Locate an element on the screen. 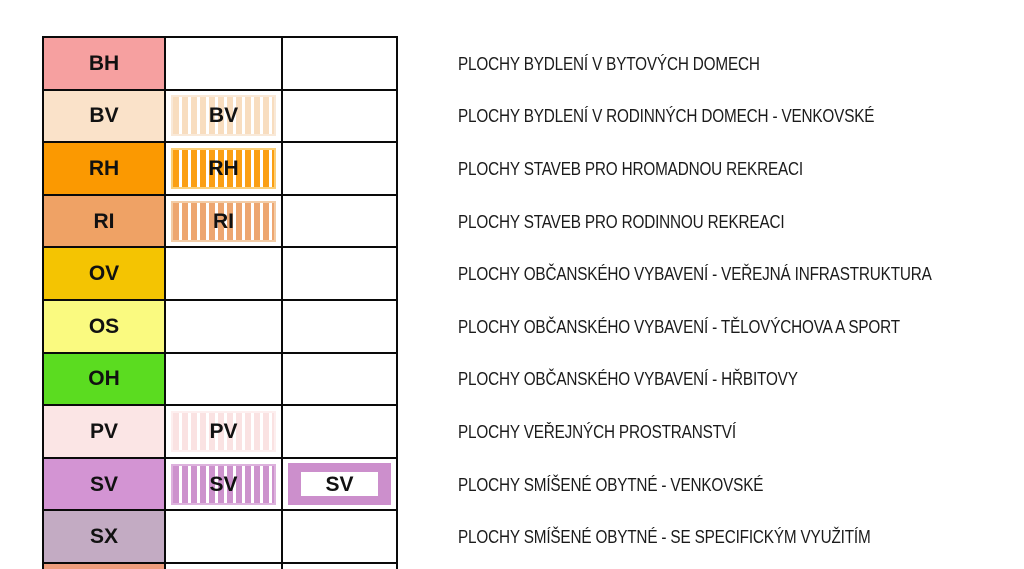 The height and width of the screenshot is (569, 1024). outline-cell-sv: SV is located at coordinates (339, 484).